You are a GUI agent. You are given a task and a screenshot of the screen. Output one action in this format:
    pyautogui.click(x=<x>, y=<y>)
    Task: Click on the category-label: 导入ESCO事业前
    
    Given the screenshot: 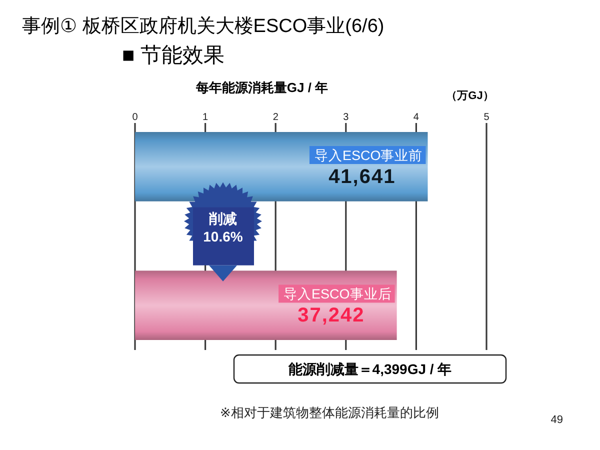 What is the action you would take?
    pyautogui.click(x=367, y=155)
    